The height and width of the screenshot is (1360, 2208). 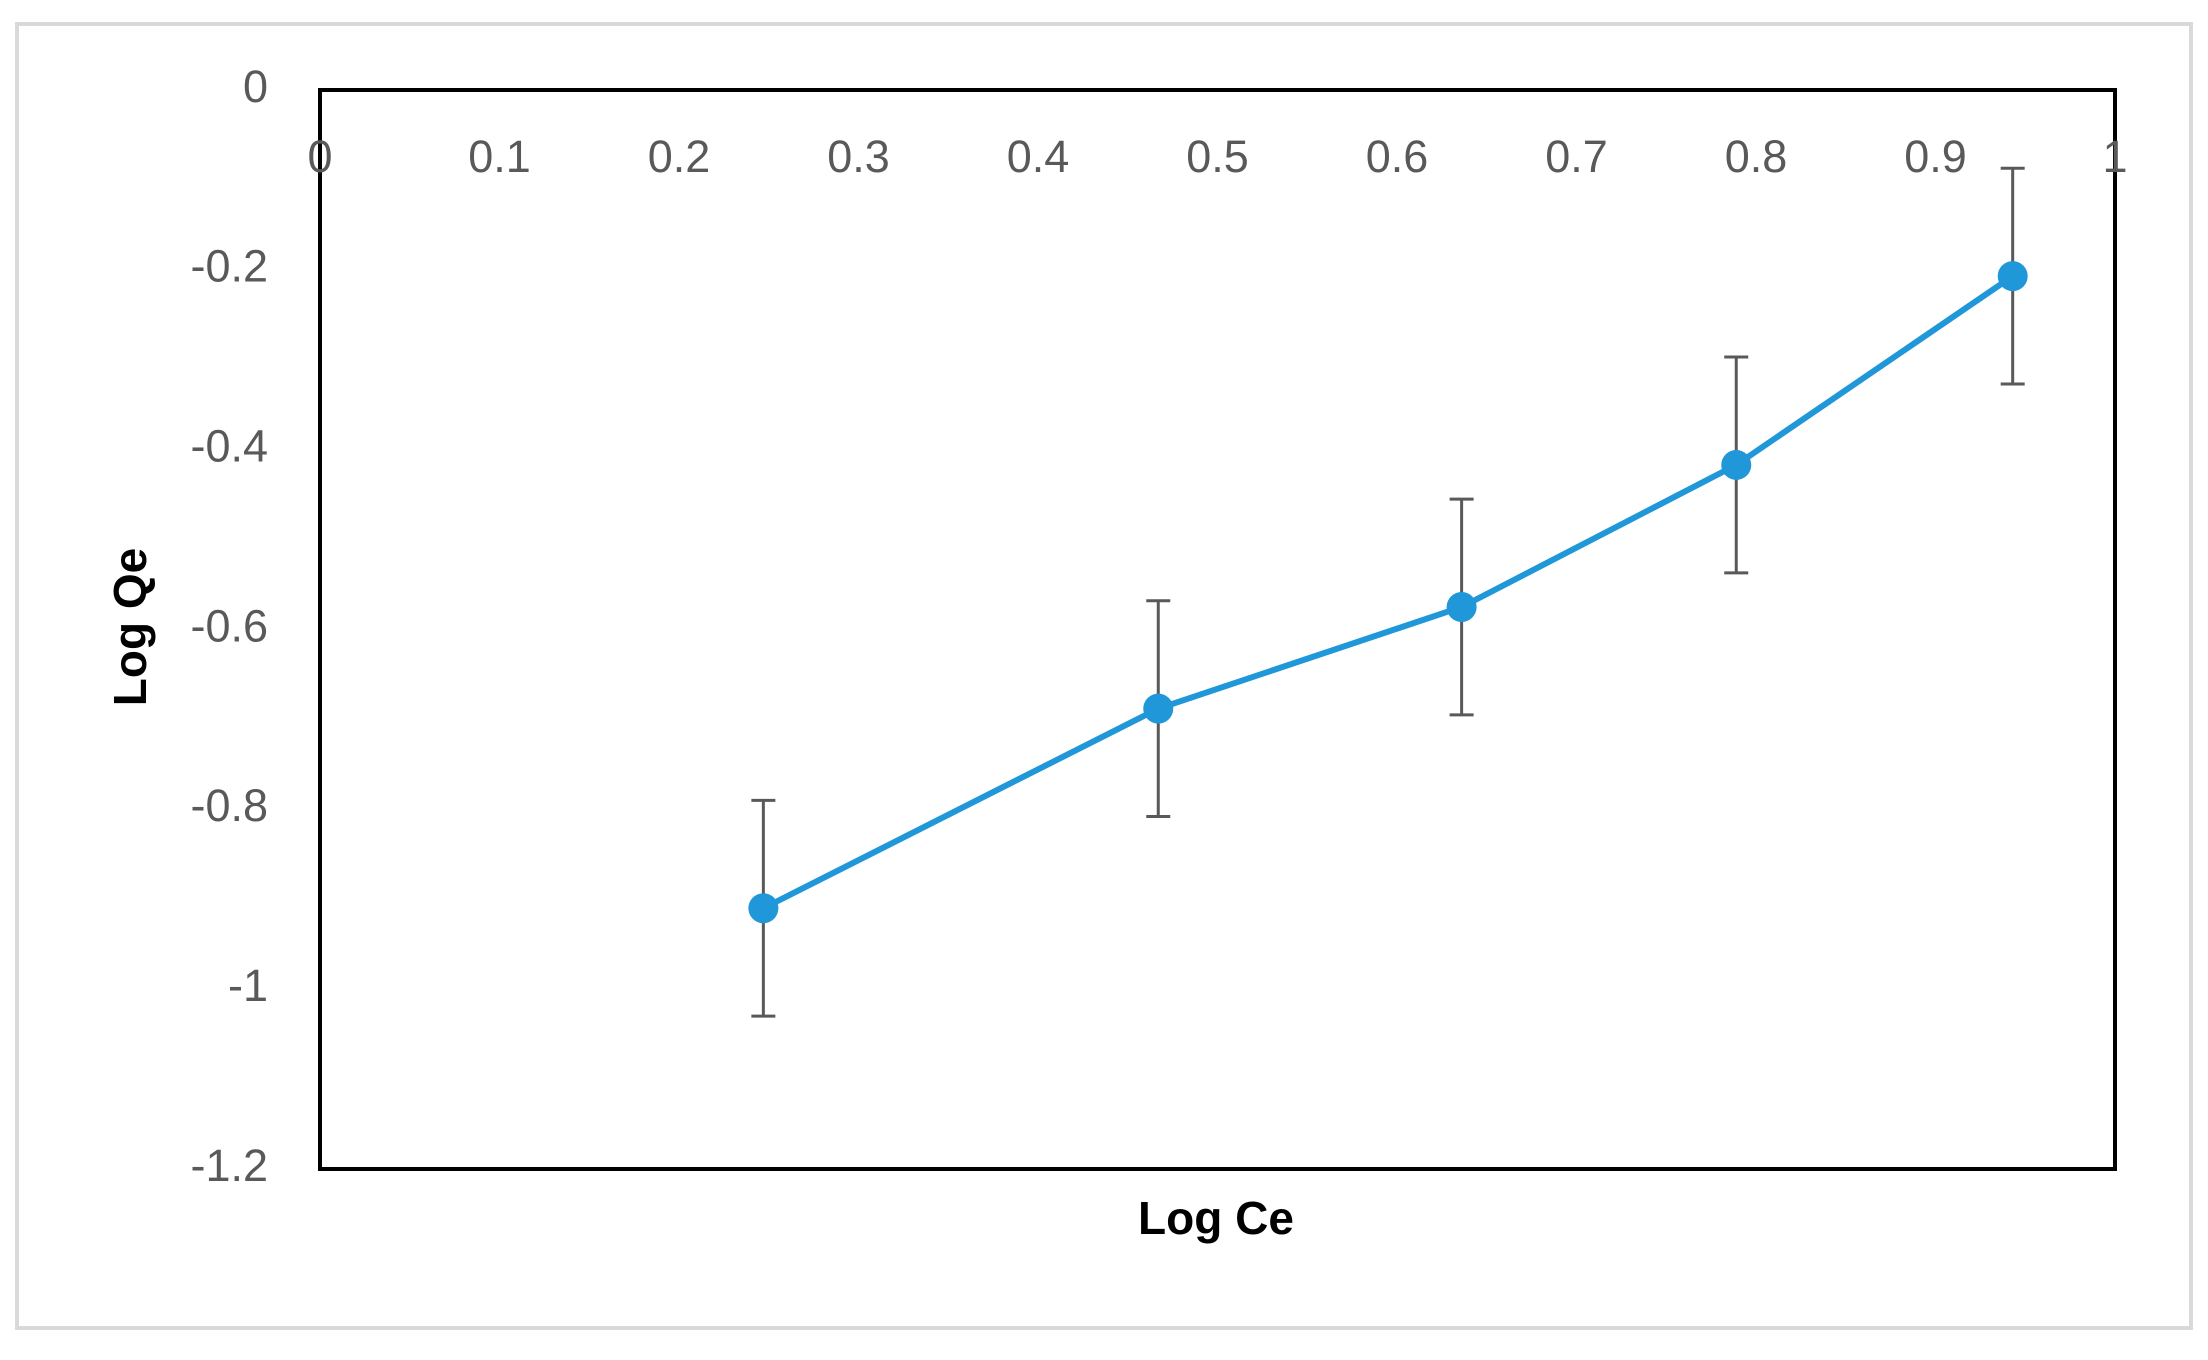 I want to click on y-tick-label: -0.4, so click(x=229, y=446).